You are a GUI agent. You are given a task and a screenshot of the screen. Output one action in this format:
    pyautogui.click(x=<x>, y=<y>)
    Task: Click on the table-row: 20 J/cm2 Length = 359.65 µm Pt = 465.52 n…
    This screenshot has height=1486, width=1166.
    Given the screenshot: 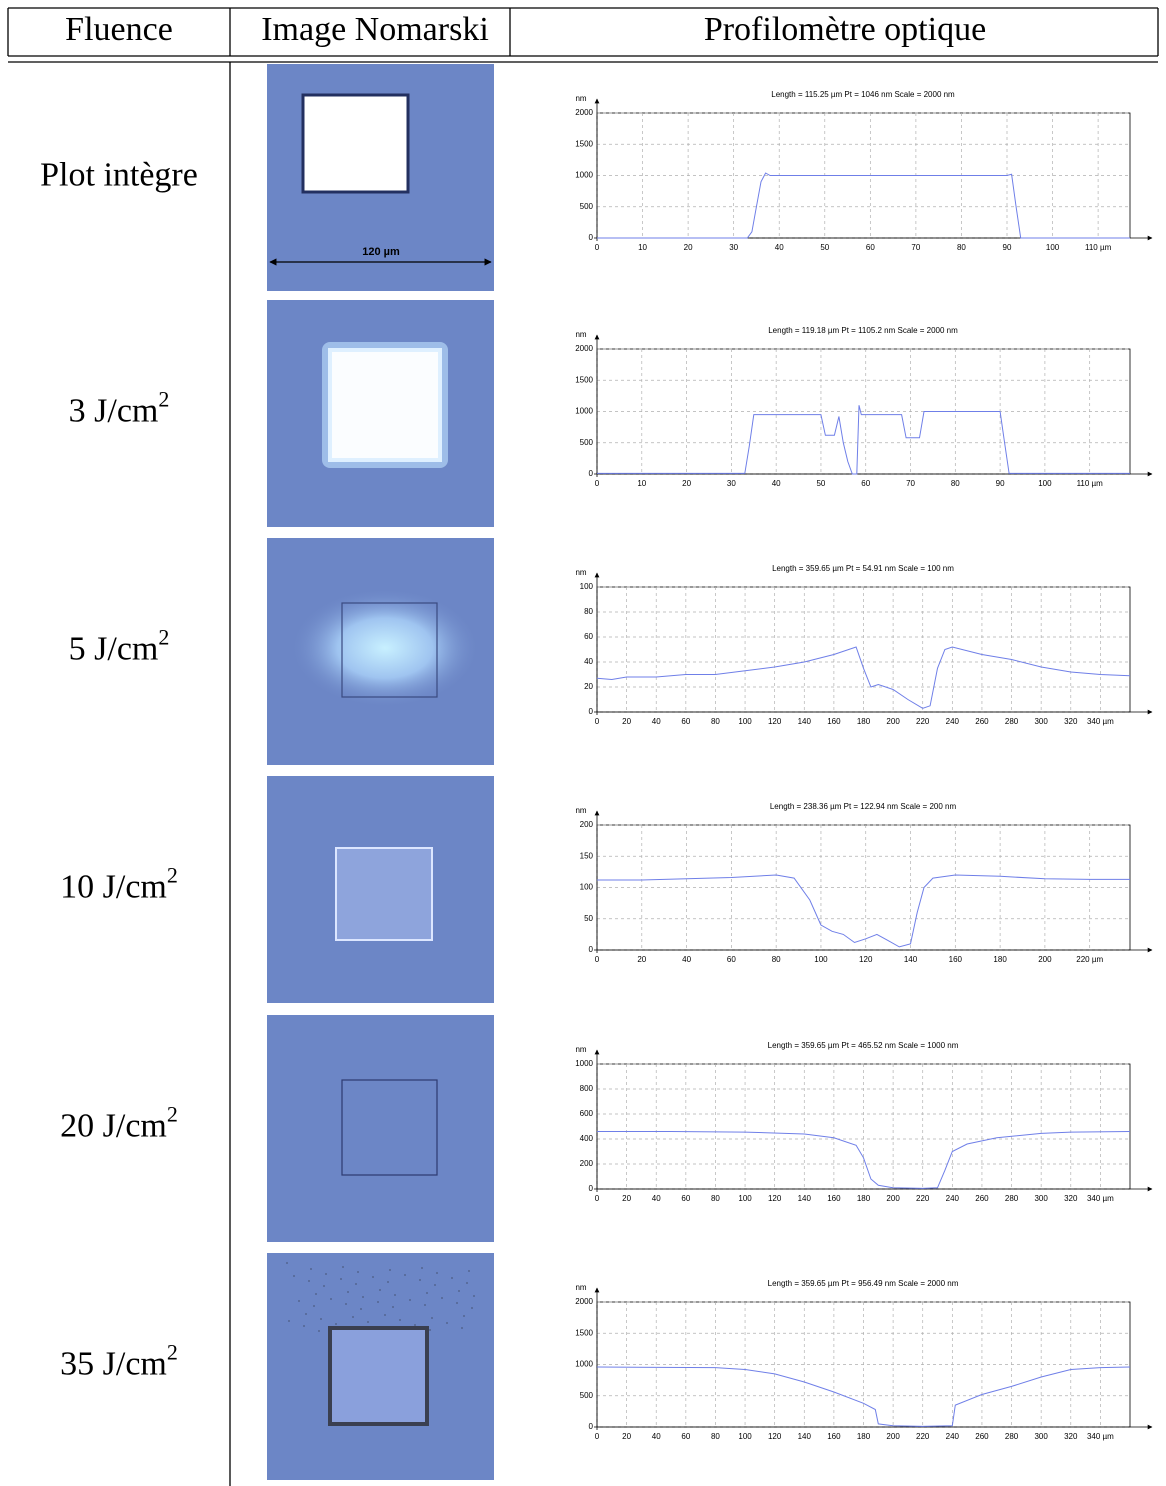 What is the action you would take?
    pyautogui.click(x=606, y=1128)
    